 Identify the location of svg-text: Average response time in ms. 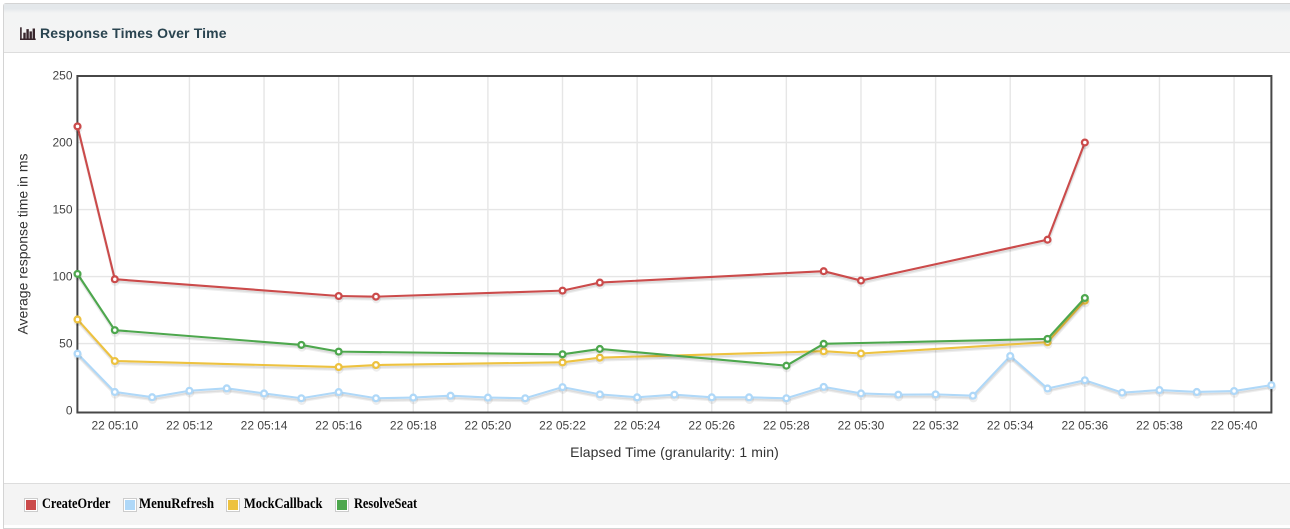
(23, 243).